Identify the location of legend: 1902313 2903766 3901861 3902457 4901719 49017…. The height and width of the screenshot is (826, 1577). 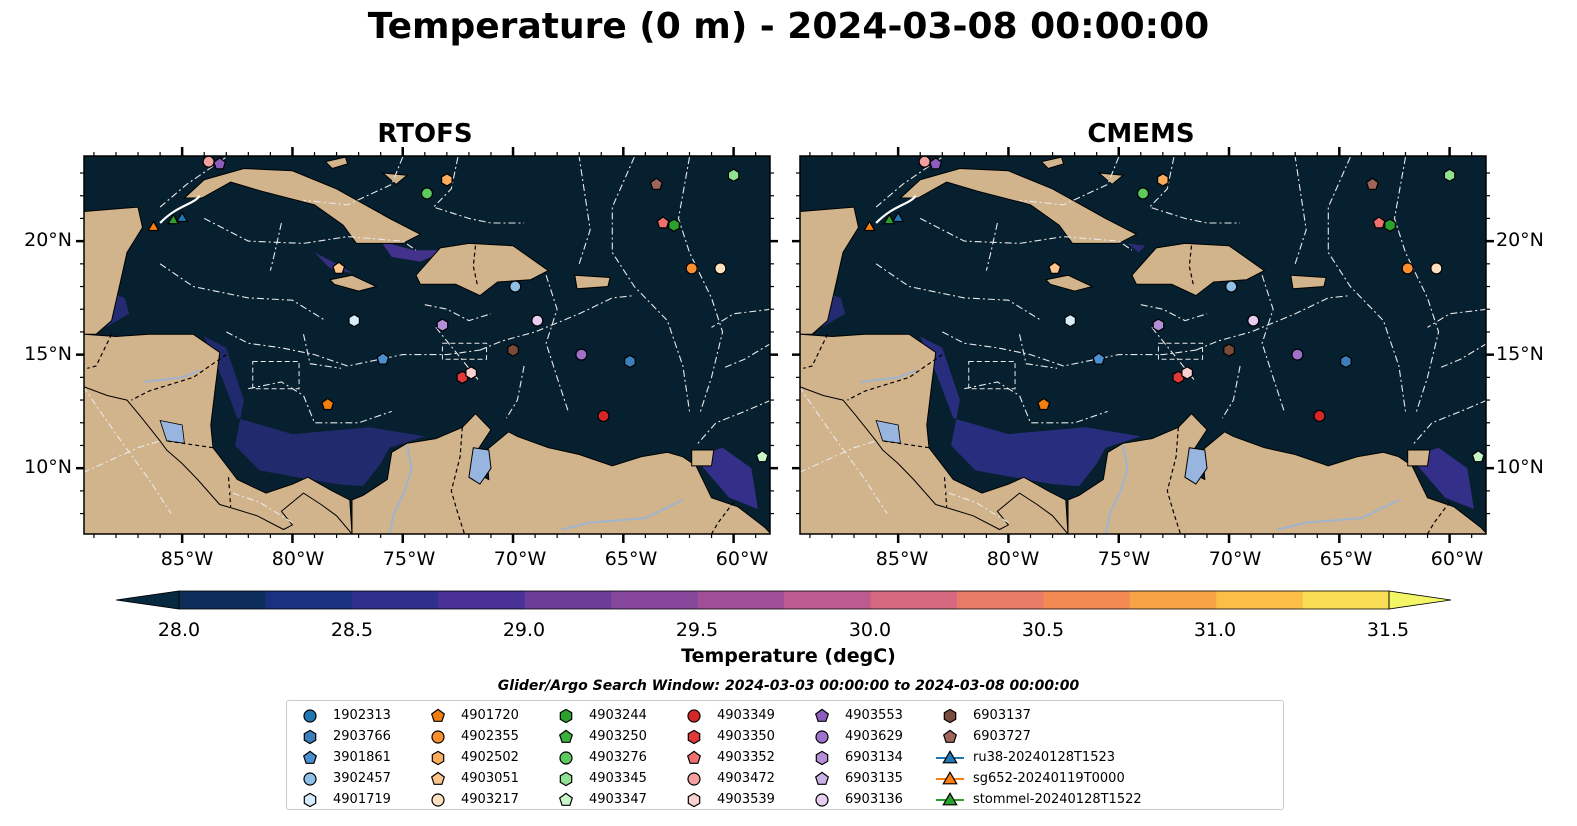
(785, 755).